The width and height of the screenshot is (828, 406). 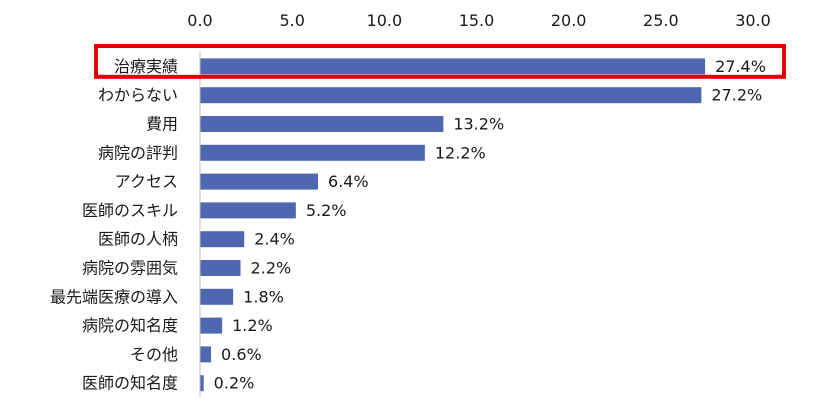 What do you see at coordinates (326, 210) in the screenshot?
I see `data-label: 5.2%` at bounding box center [326, 210].